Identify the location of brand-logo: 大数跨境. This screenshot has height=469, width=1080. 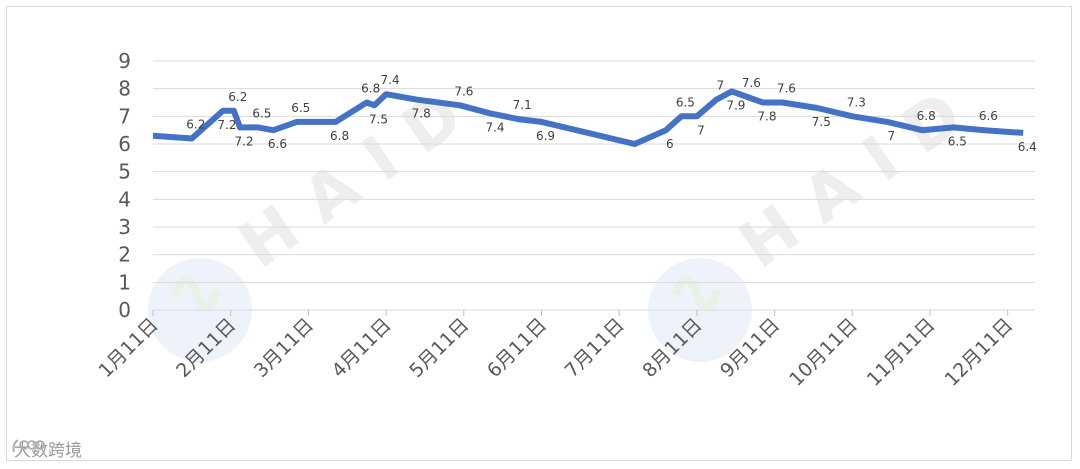
(46, 448).